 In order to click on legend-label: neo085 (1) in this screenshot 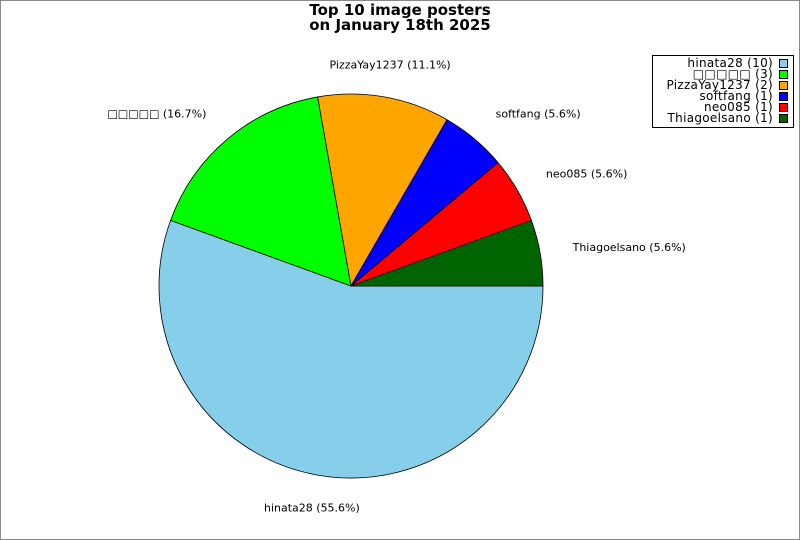, I will do `click(738, 107)`.